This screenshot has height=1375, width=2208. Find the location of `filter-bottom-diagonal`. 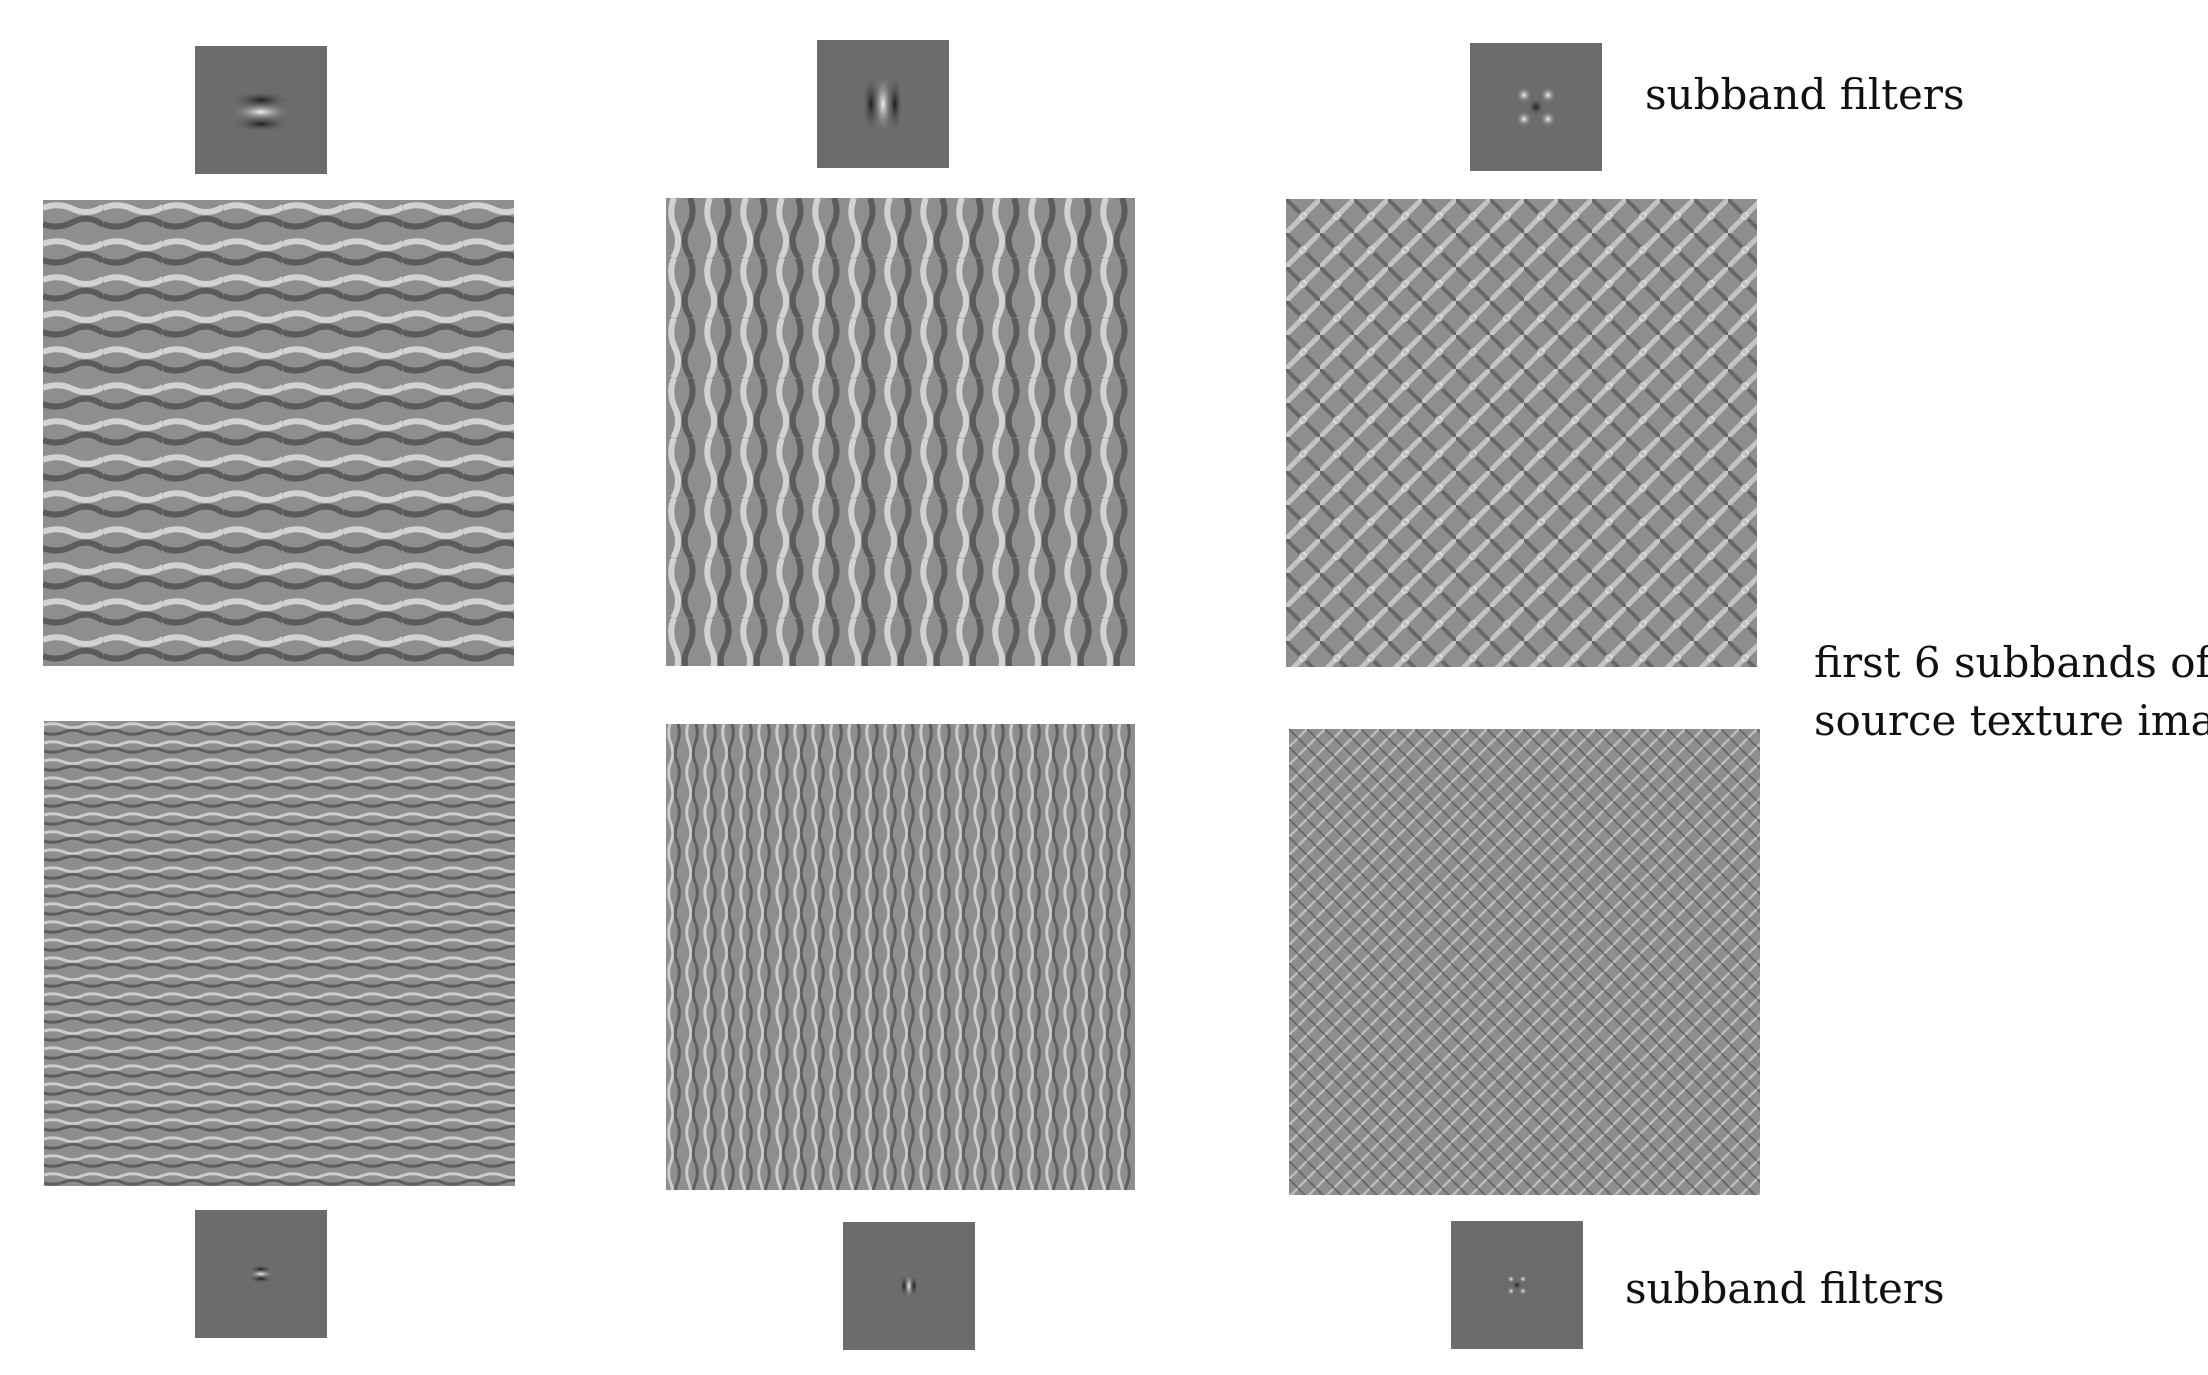

filter-bottom-diagonal is located at coordinates (1517, 1285).